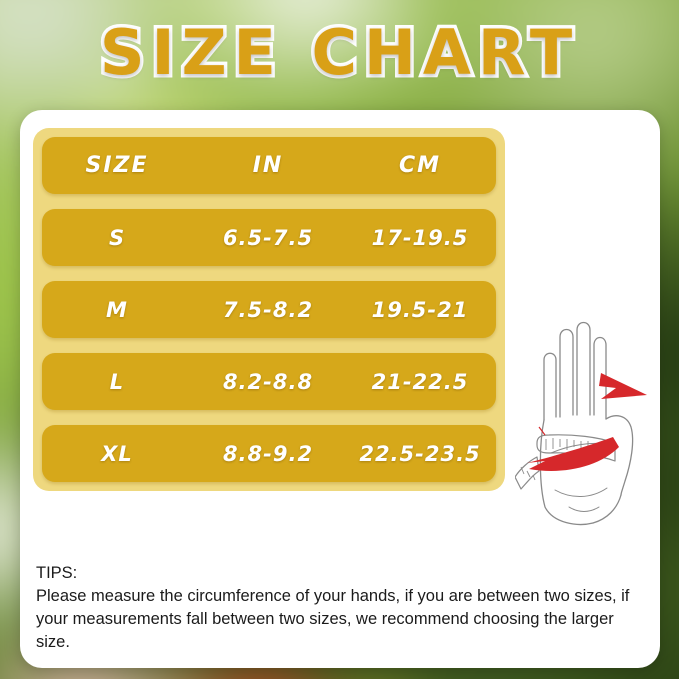  I want to click on table-row: XL 8.8-9.2 22.5-23.5, so click(269, 453).